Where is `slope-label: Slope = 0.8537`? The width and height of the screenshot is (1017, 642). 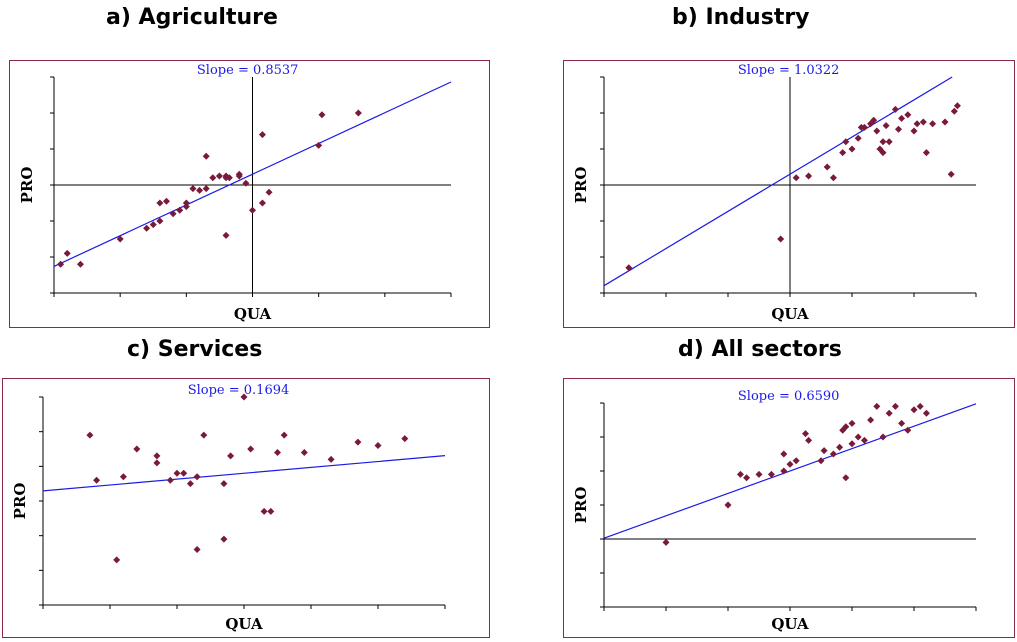
slope-label: Slope = 0.8537 is located at coordinates (248, 70).